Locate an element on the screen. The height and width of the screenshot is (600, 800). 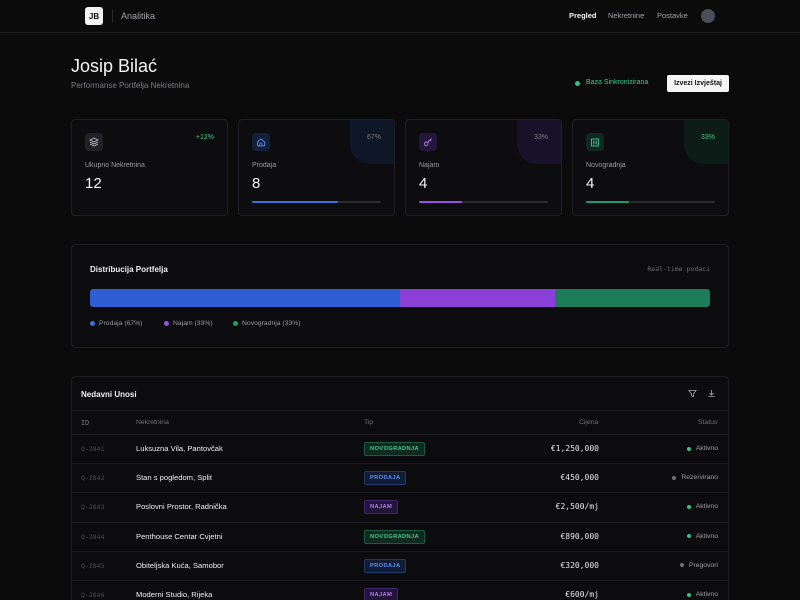
top-navigation: JB Analitika Pregled Nekretnine Postavke is located at coordinates (400, 16).